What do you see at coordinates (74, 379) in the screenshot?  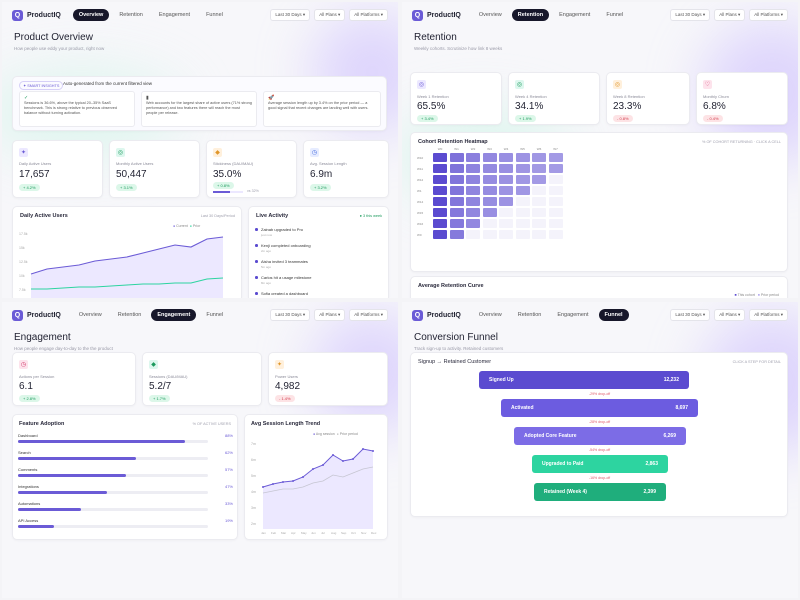 I see `kpi-card: ◷ Actions per Session 6.1 + 2.8%` at bounding box center [74, 379].